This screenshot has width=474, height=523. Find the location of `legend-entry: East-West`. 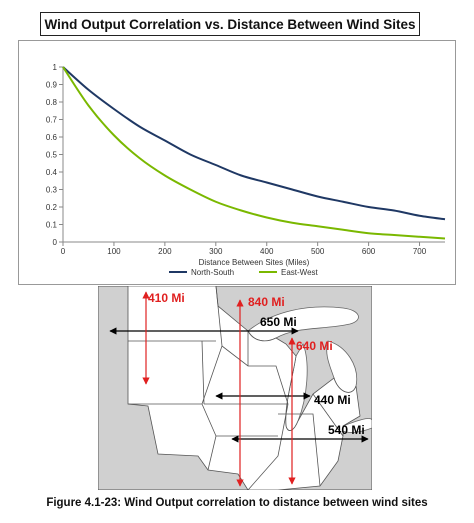

legend-entry: East-West is located at coordinates (300, 272).